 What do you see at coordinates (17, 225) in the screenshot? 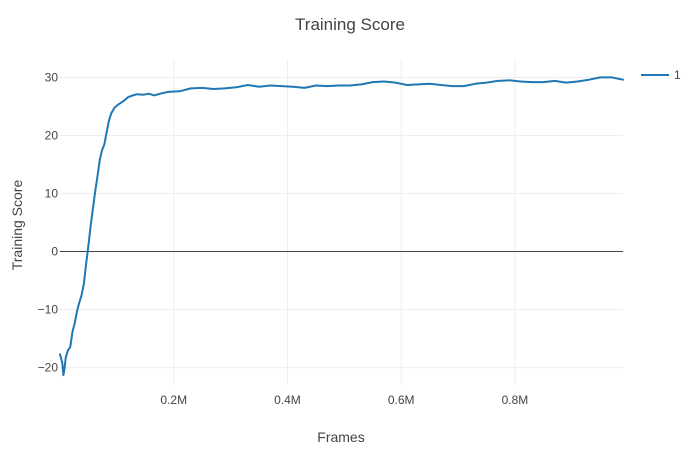
I see `y-axis-title: Training Score` at bounding box center [17, 225].